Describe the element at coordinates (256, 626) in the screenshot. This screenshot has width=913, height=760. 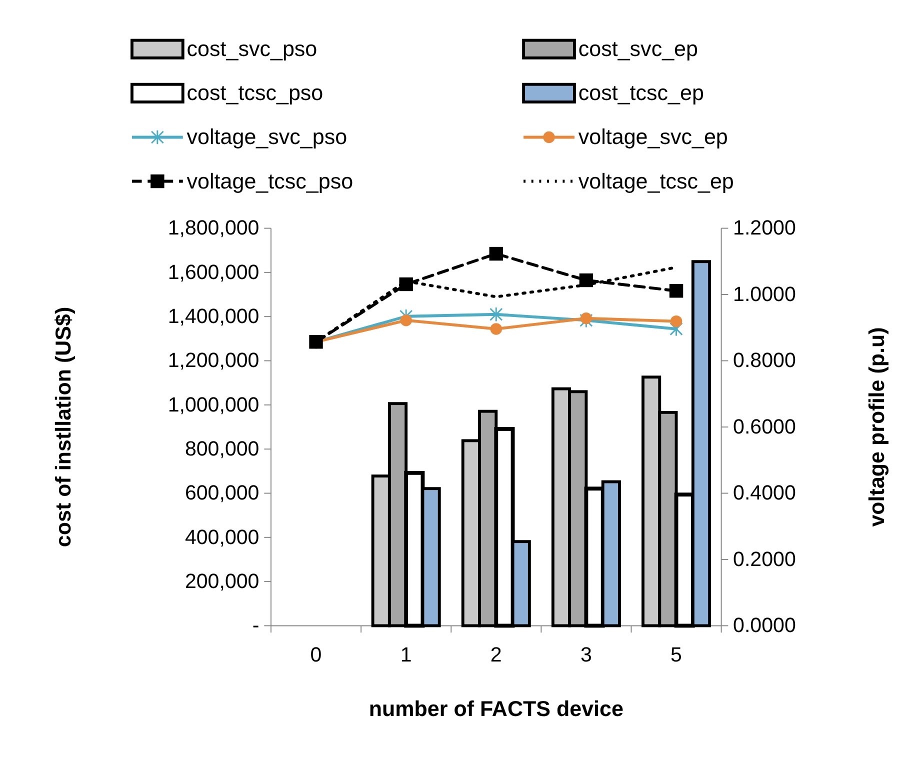
I see `y-tick-label: -` at that location.